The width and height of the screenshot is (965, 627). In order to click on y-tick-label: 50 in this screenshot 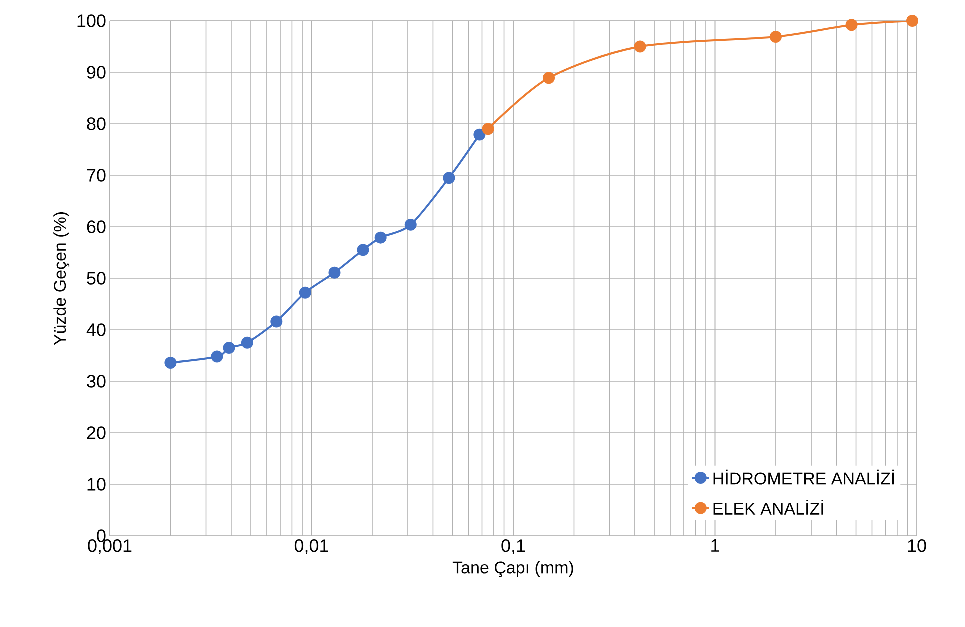, I will do `click(96, 278)`.